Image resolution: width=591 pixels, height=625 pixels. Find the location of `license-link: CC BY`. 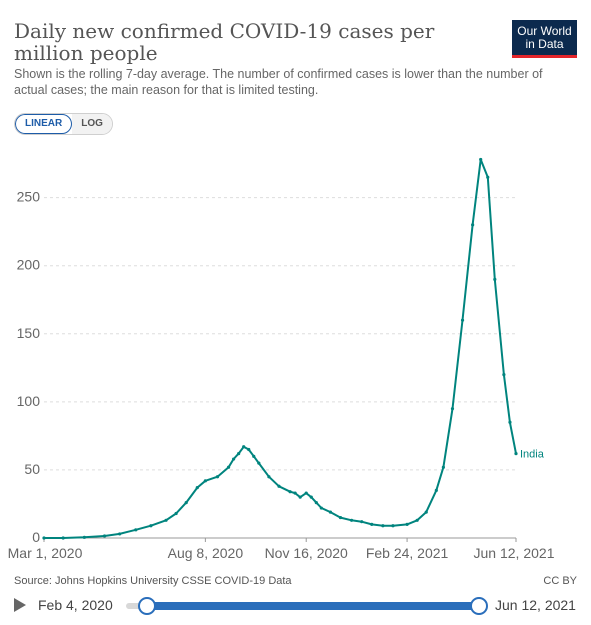

license-link: CC BY is located at coordinates (560, 581).